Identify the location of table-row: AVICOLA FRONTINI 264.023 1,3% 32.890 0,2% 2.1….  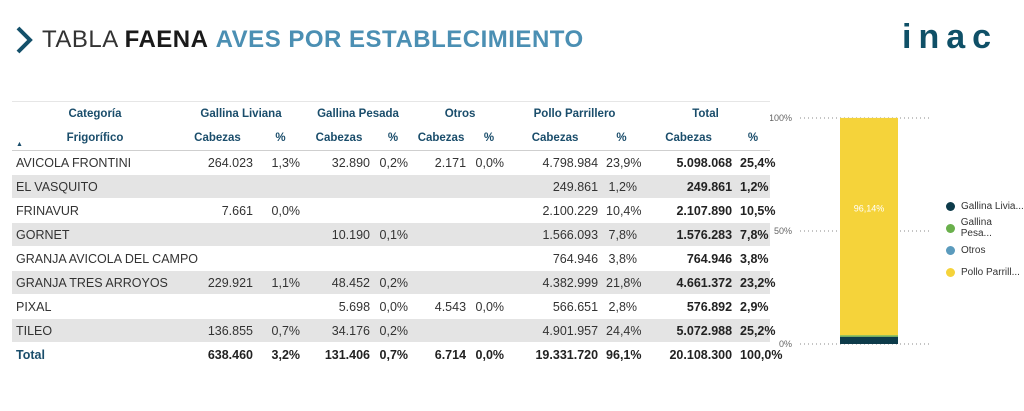
(394, 162).